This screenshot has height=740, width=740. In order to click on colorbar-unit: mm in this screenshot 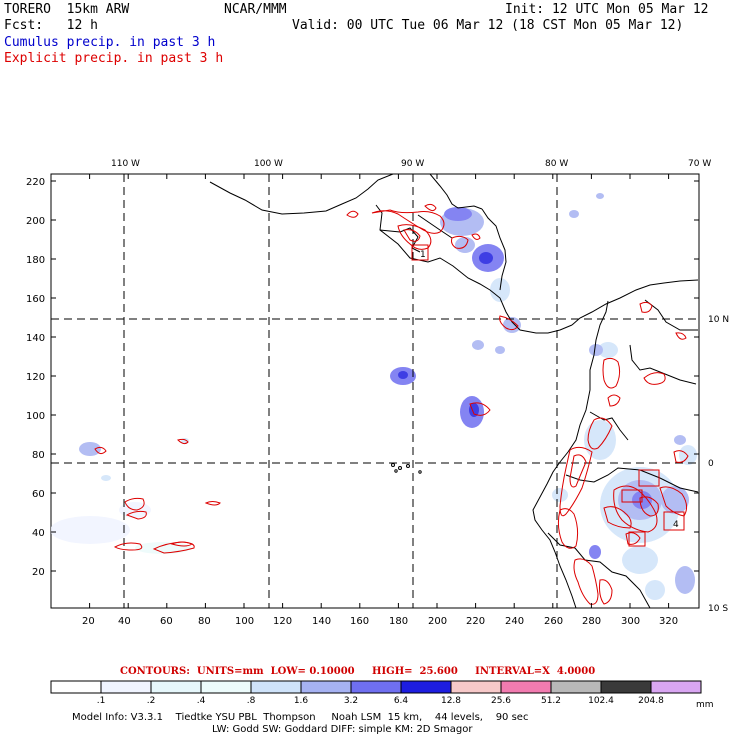, I will do `click(705, 705)`.